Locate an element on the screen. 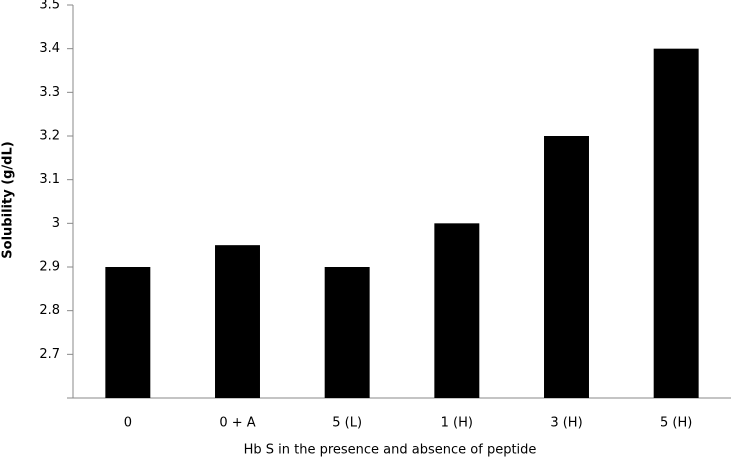 The width and height of the screenshot is (731, 458). y-tick-label: 3.4 is located at coordinates (49, 48).